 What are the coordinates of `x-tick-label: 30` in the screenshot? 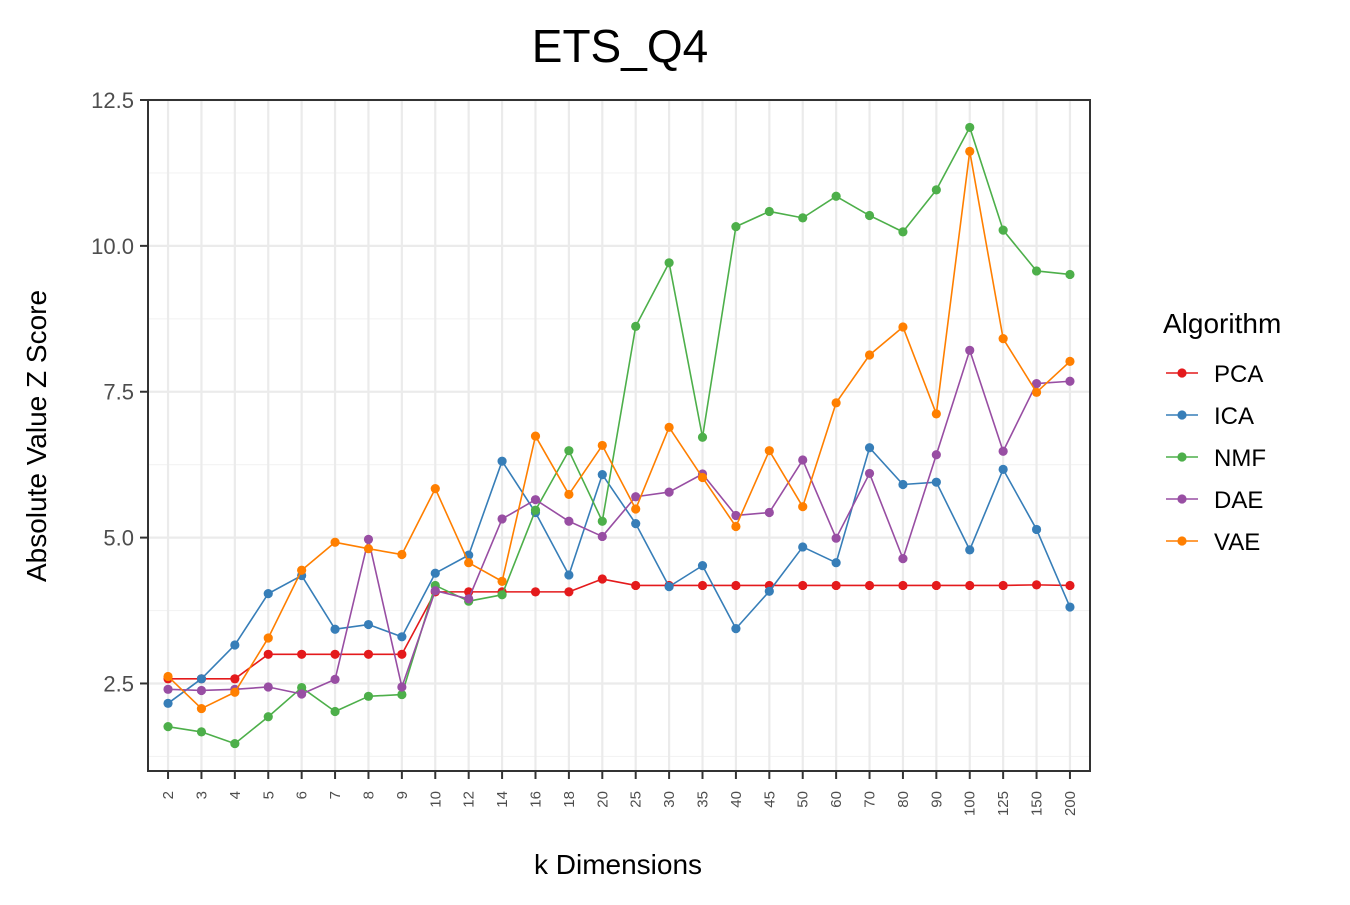 It's located at (669, 799).